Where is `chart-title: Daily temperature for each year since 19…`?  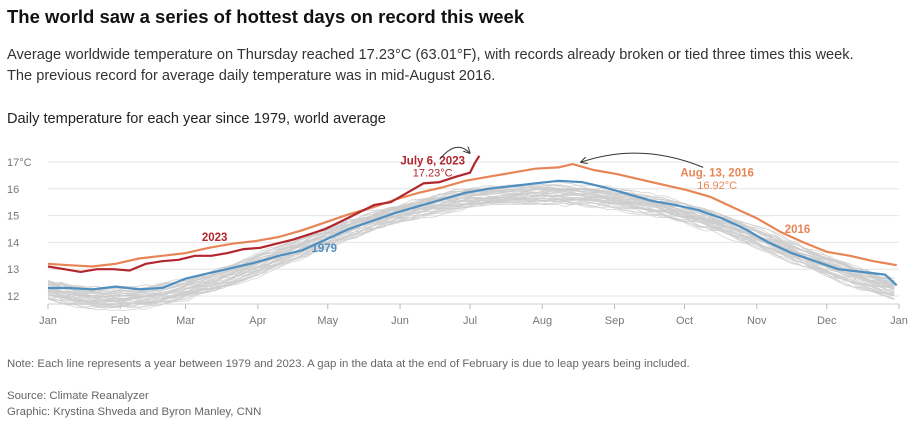 chart-title: Daily temperature for each year since 19… is located at coordinates (196, 119).